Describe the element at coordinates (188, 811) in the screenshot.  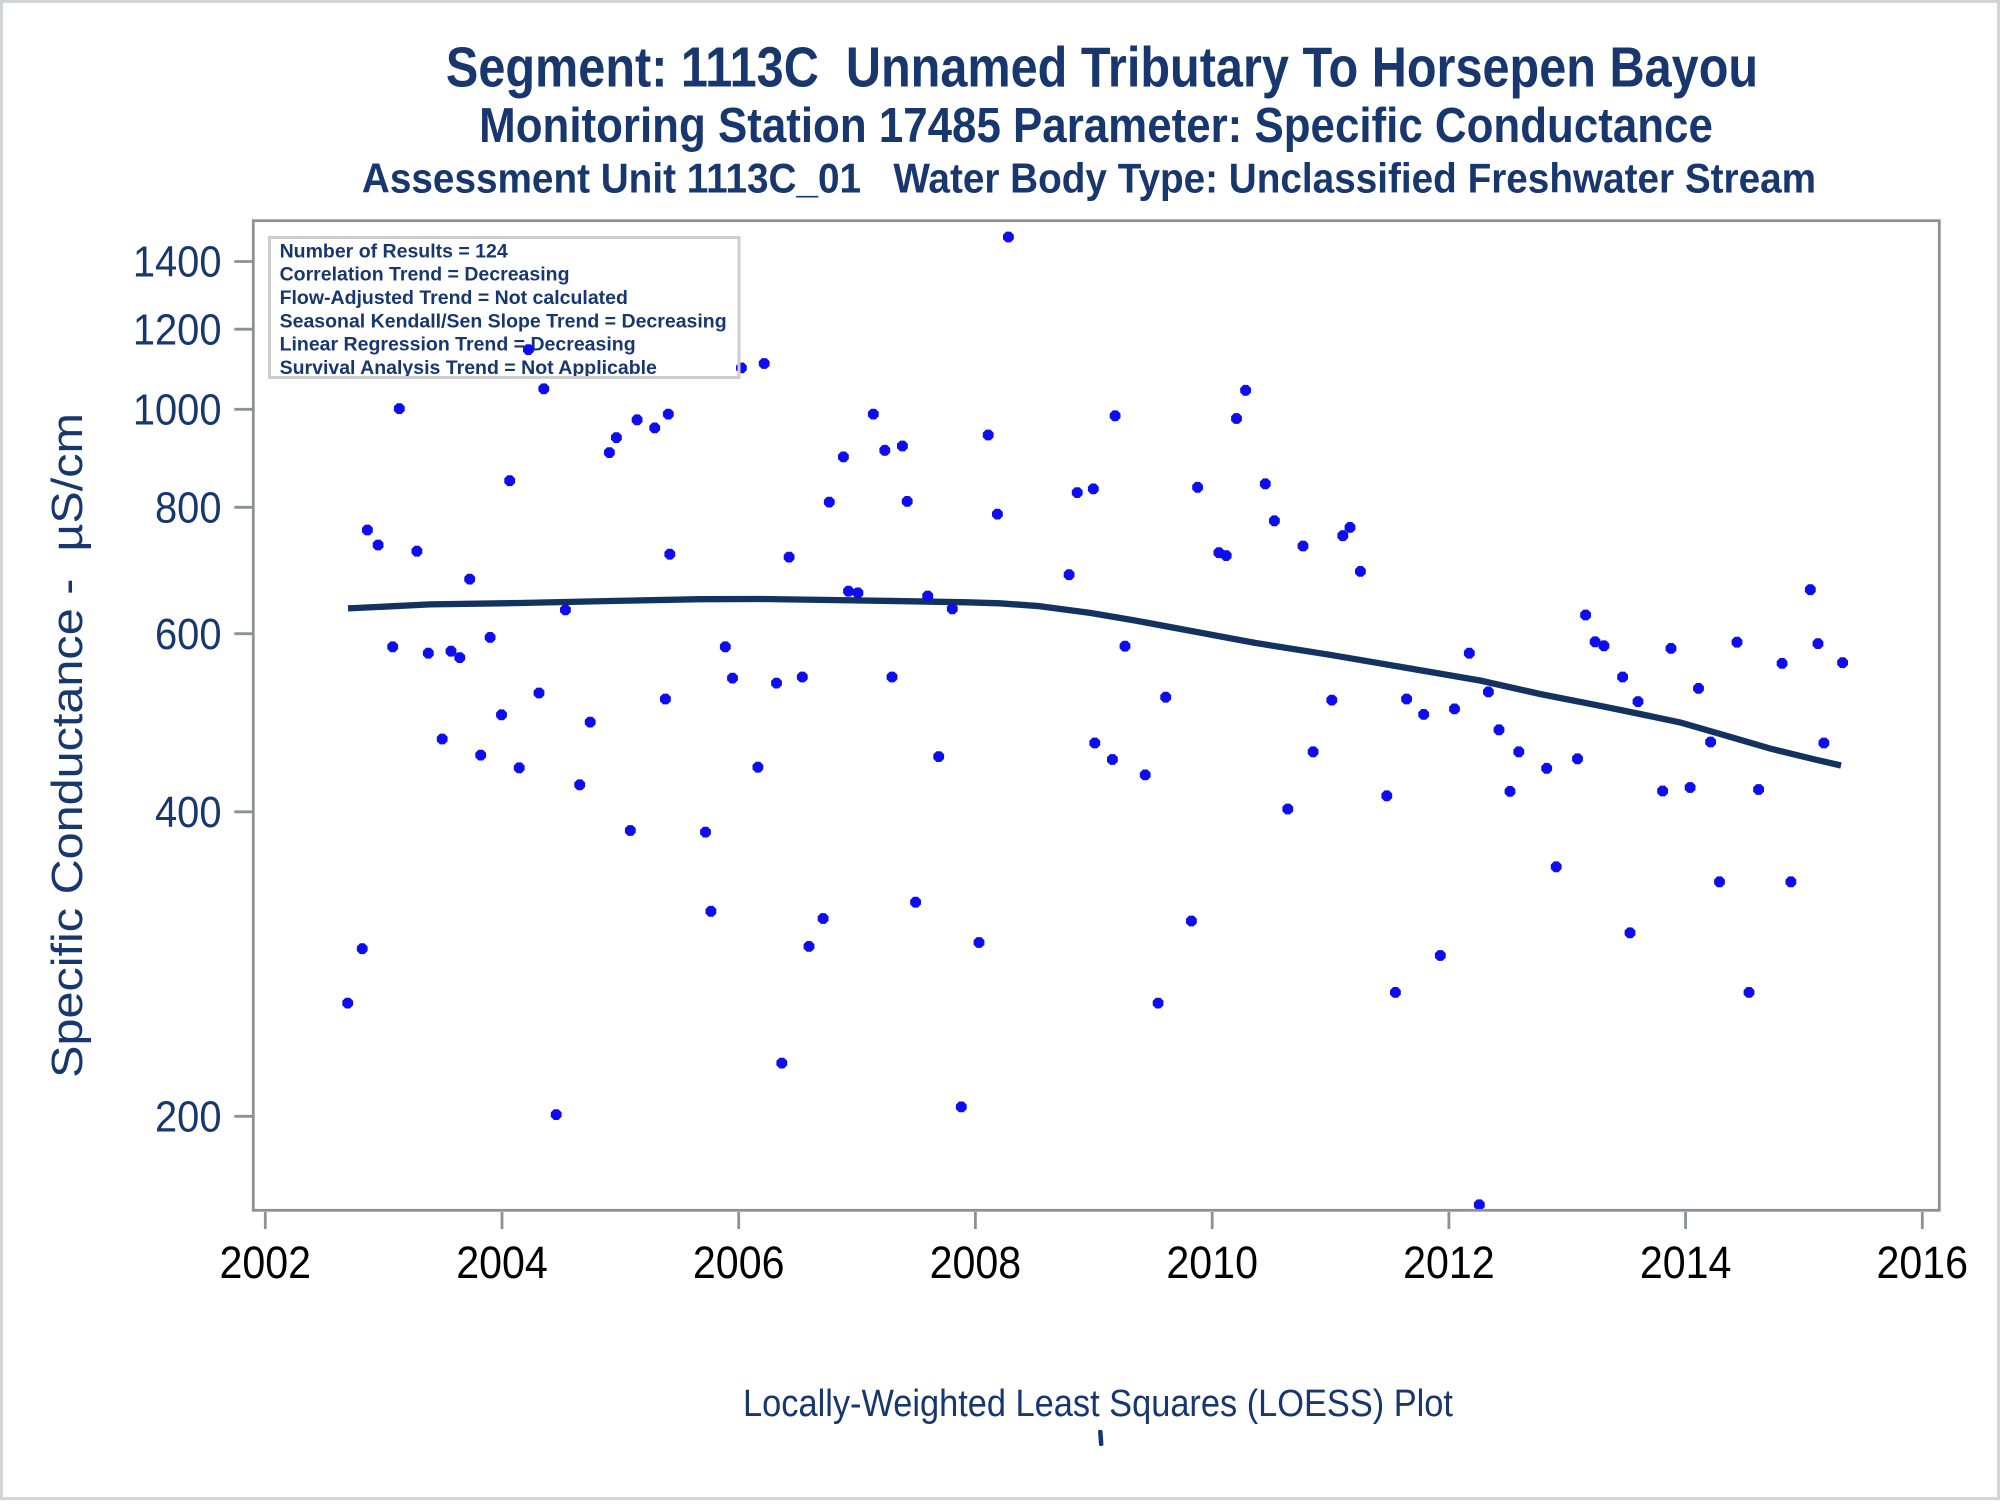
I see `svg-text: 400` at that location.